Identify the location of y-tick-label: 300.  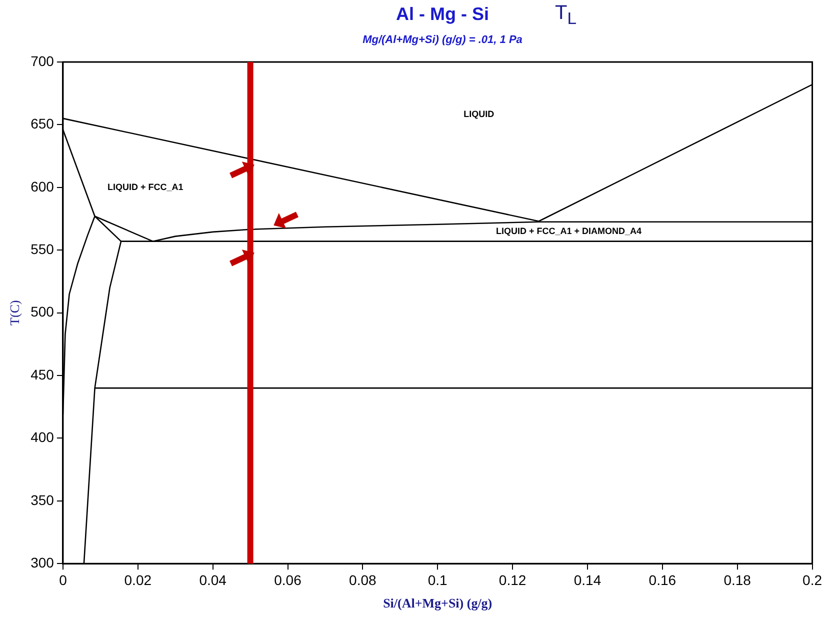
(42, 562).